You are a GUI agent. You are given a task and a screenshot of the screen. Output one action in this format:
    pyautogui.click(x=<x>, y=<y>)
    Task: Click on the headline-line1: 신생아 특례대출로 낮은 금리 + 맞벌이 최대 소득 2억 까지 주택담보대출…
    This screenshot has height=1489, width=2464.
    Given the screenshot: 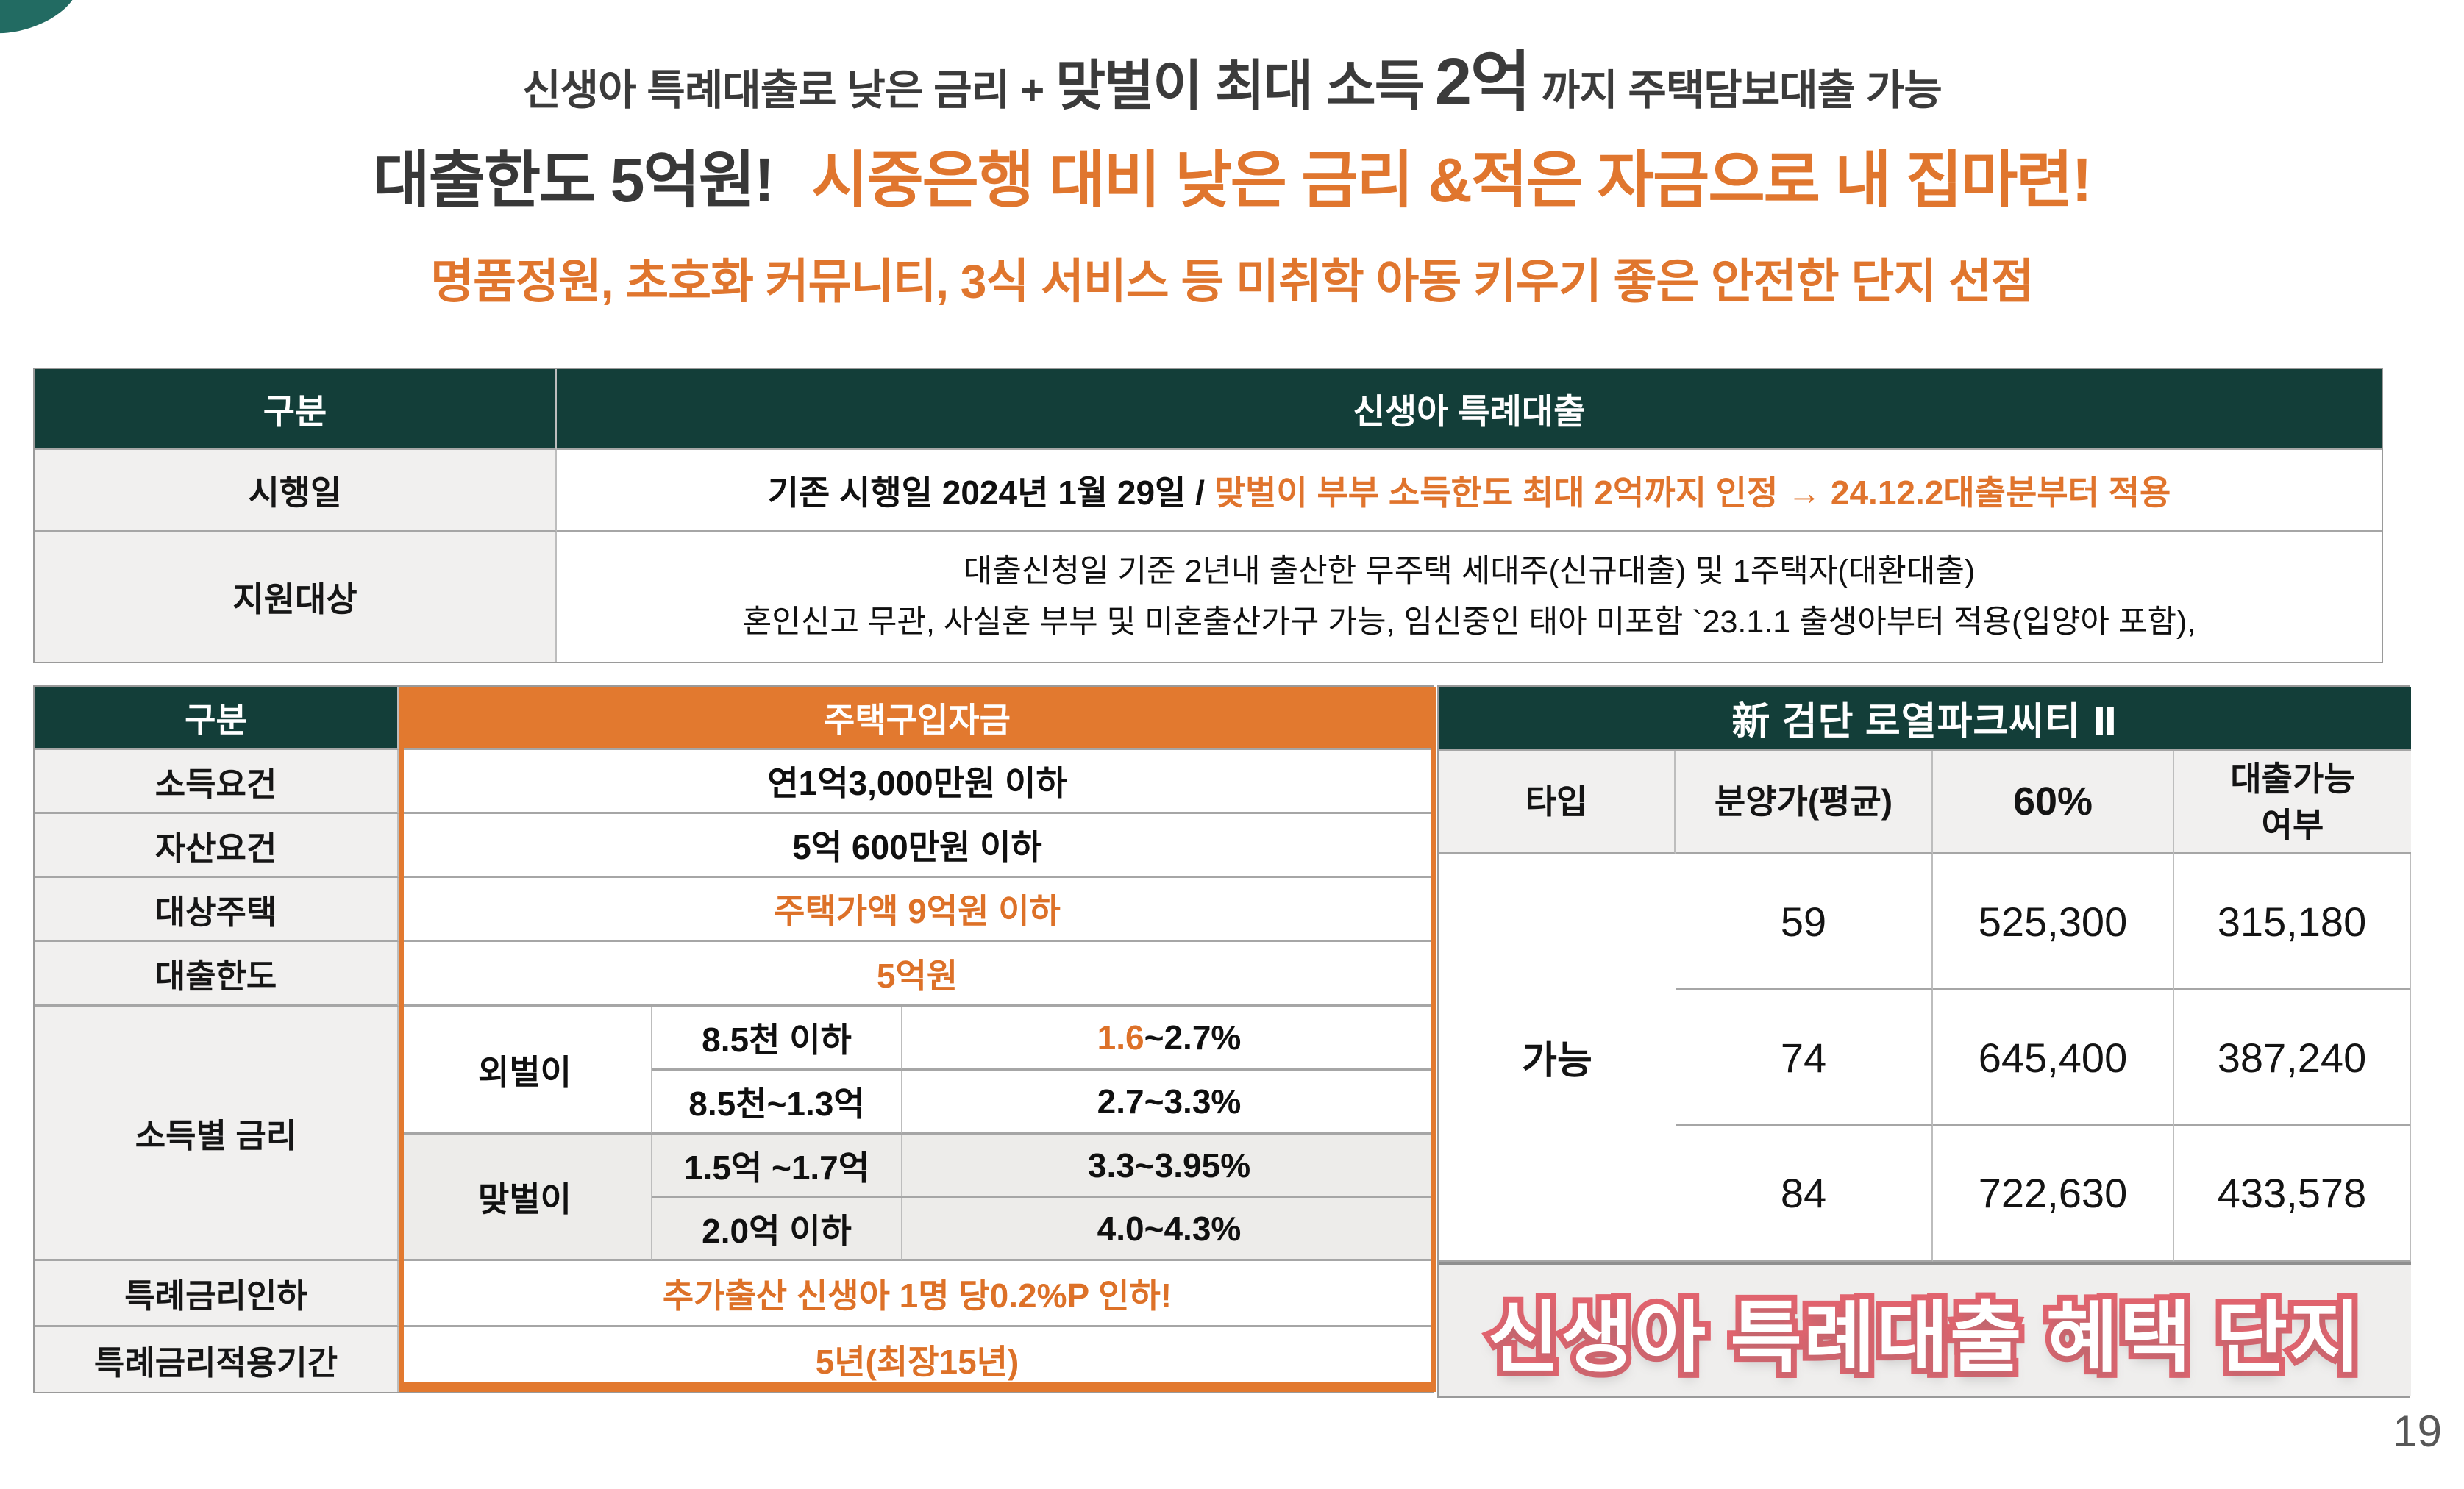 What is the action you would take?
    pyautogui.click(x=1232, y=76)
    